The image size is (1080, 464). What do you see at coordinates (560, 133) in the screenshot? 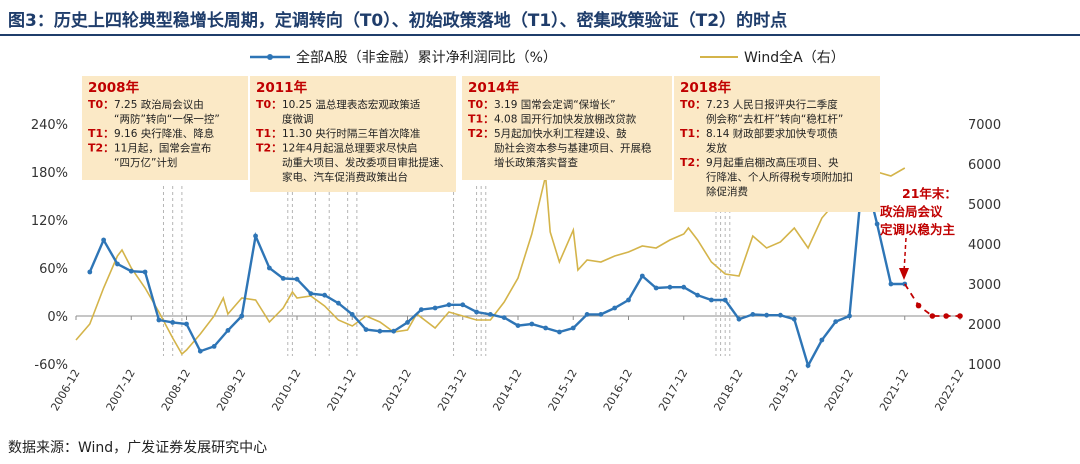
I see `annotation-line: 5月起加快水利工程建设、鼓` at bounding box center [560, 133].